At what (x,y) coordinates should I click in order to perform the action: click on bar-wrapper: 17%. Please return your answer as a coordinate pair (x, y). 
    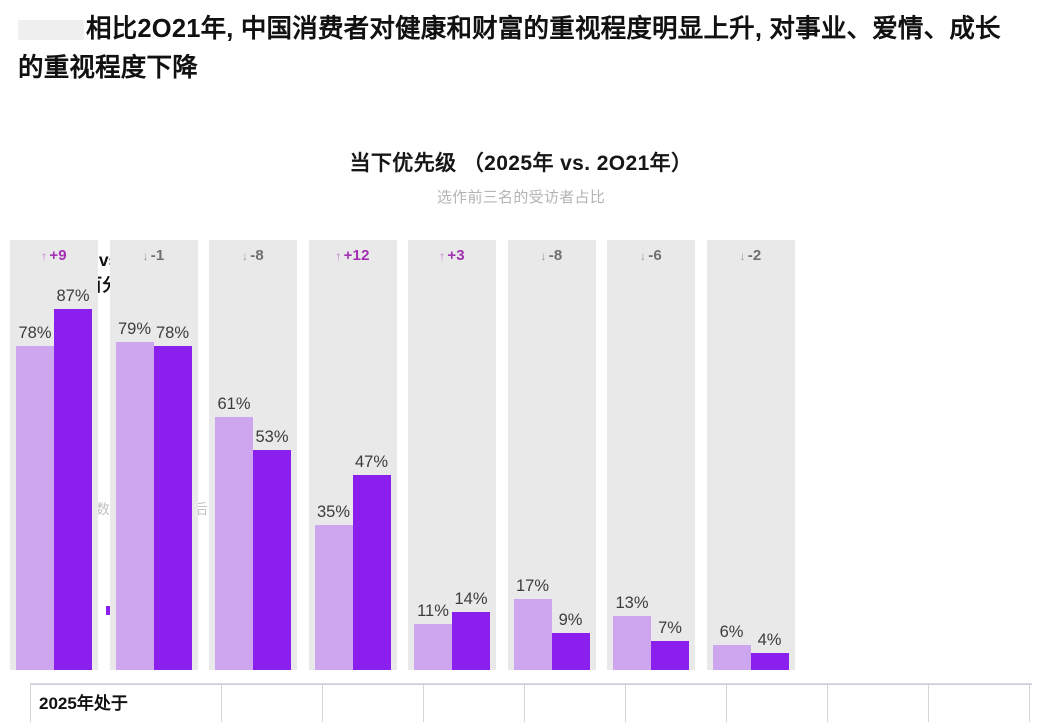
    Looking at the image, I should click on (532, 462).